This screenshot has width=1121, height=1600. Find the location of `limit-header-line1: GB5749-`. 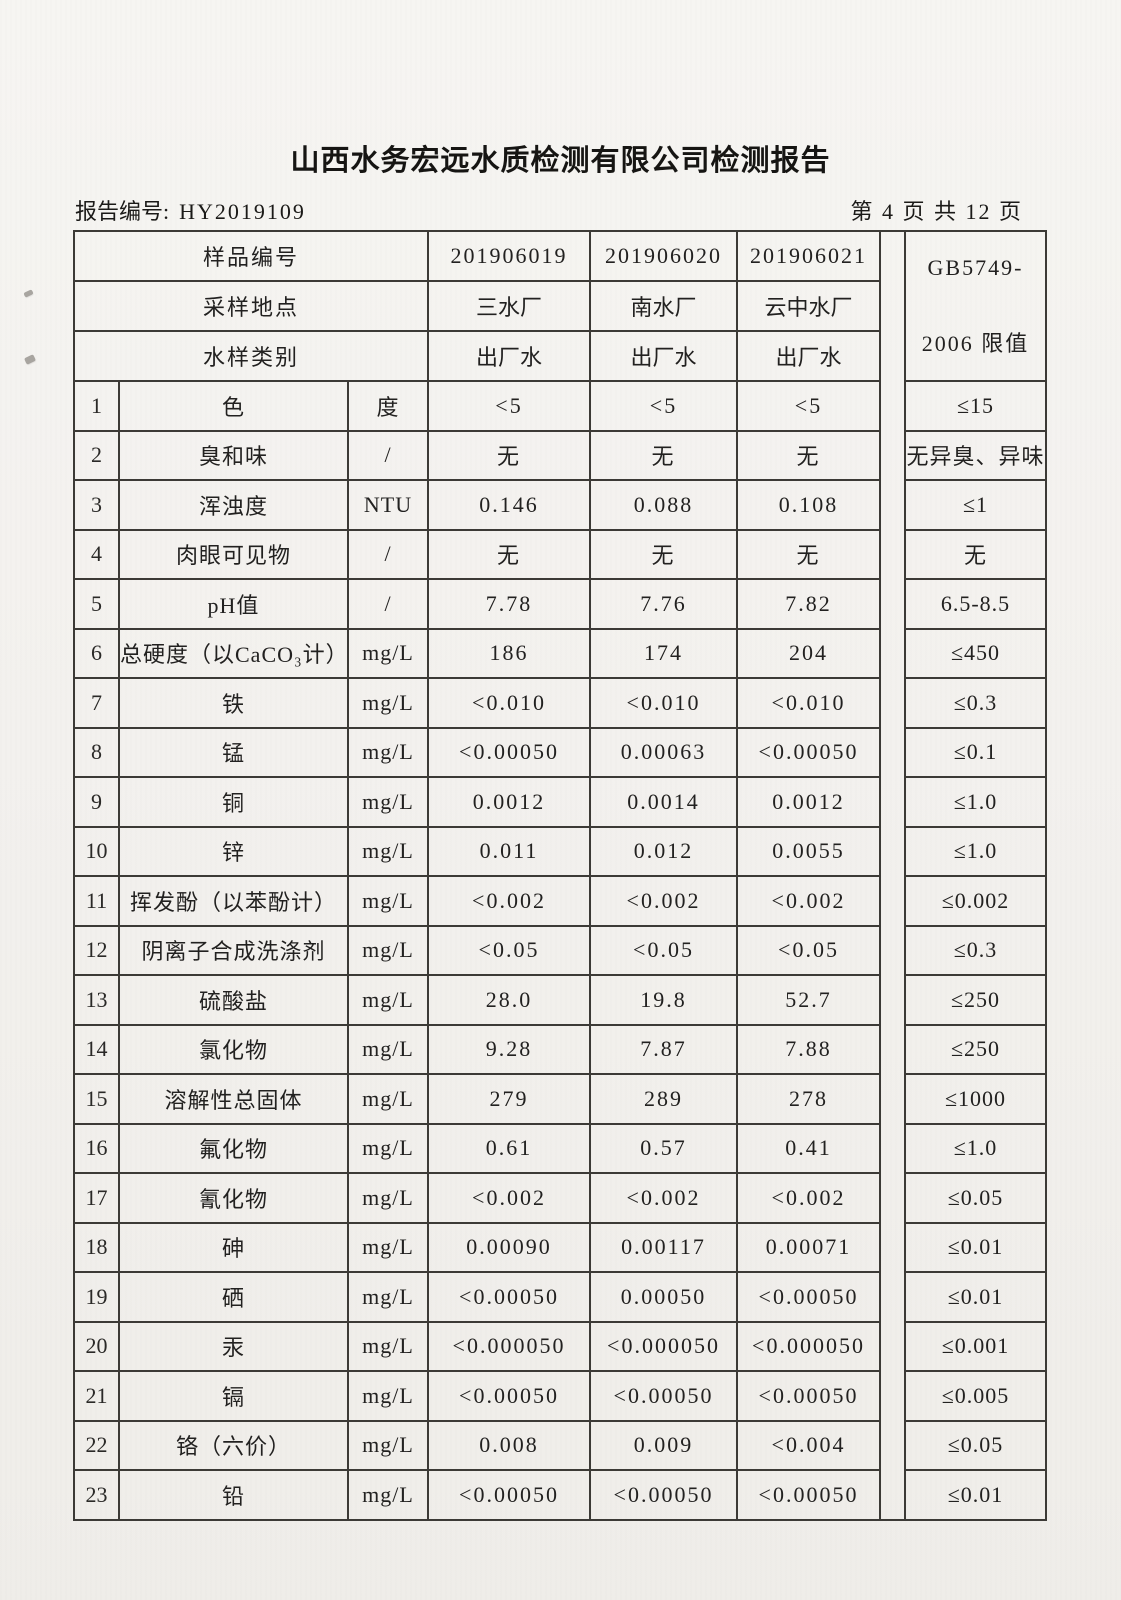

limit-header-line1: GB5749- is located at coordinates (975, 267).